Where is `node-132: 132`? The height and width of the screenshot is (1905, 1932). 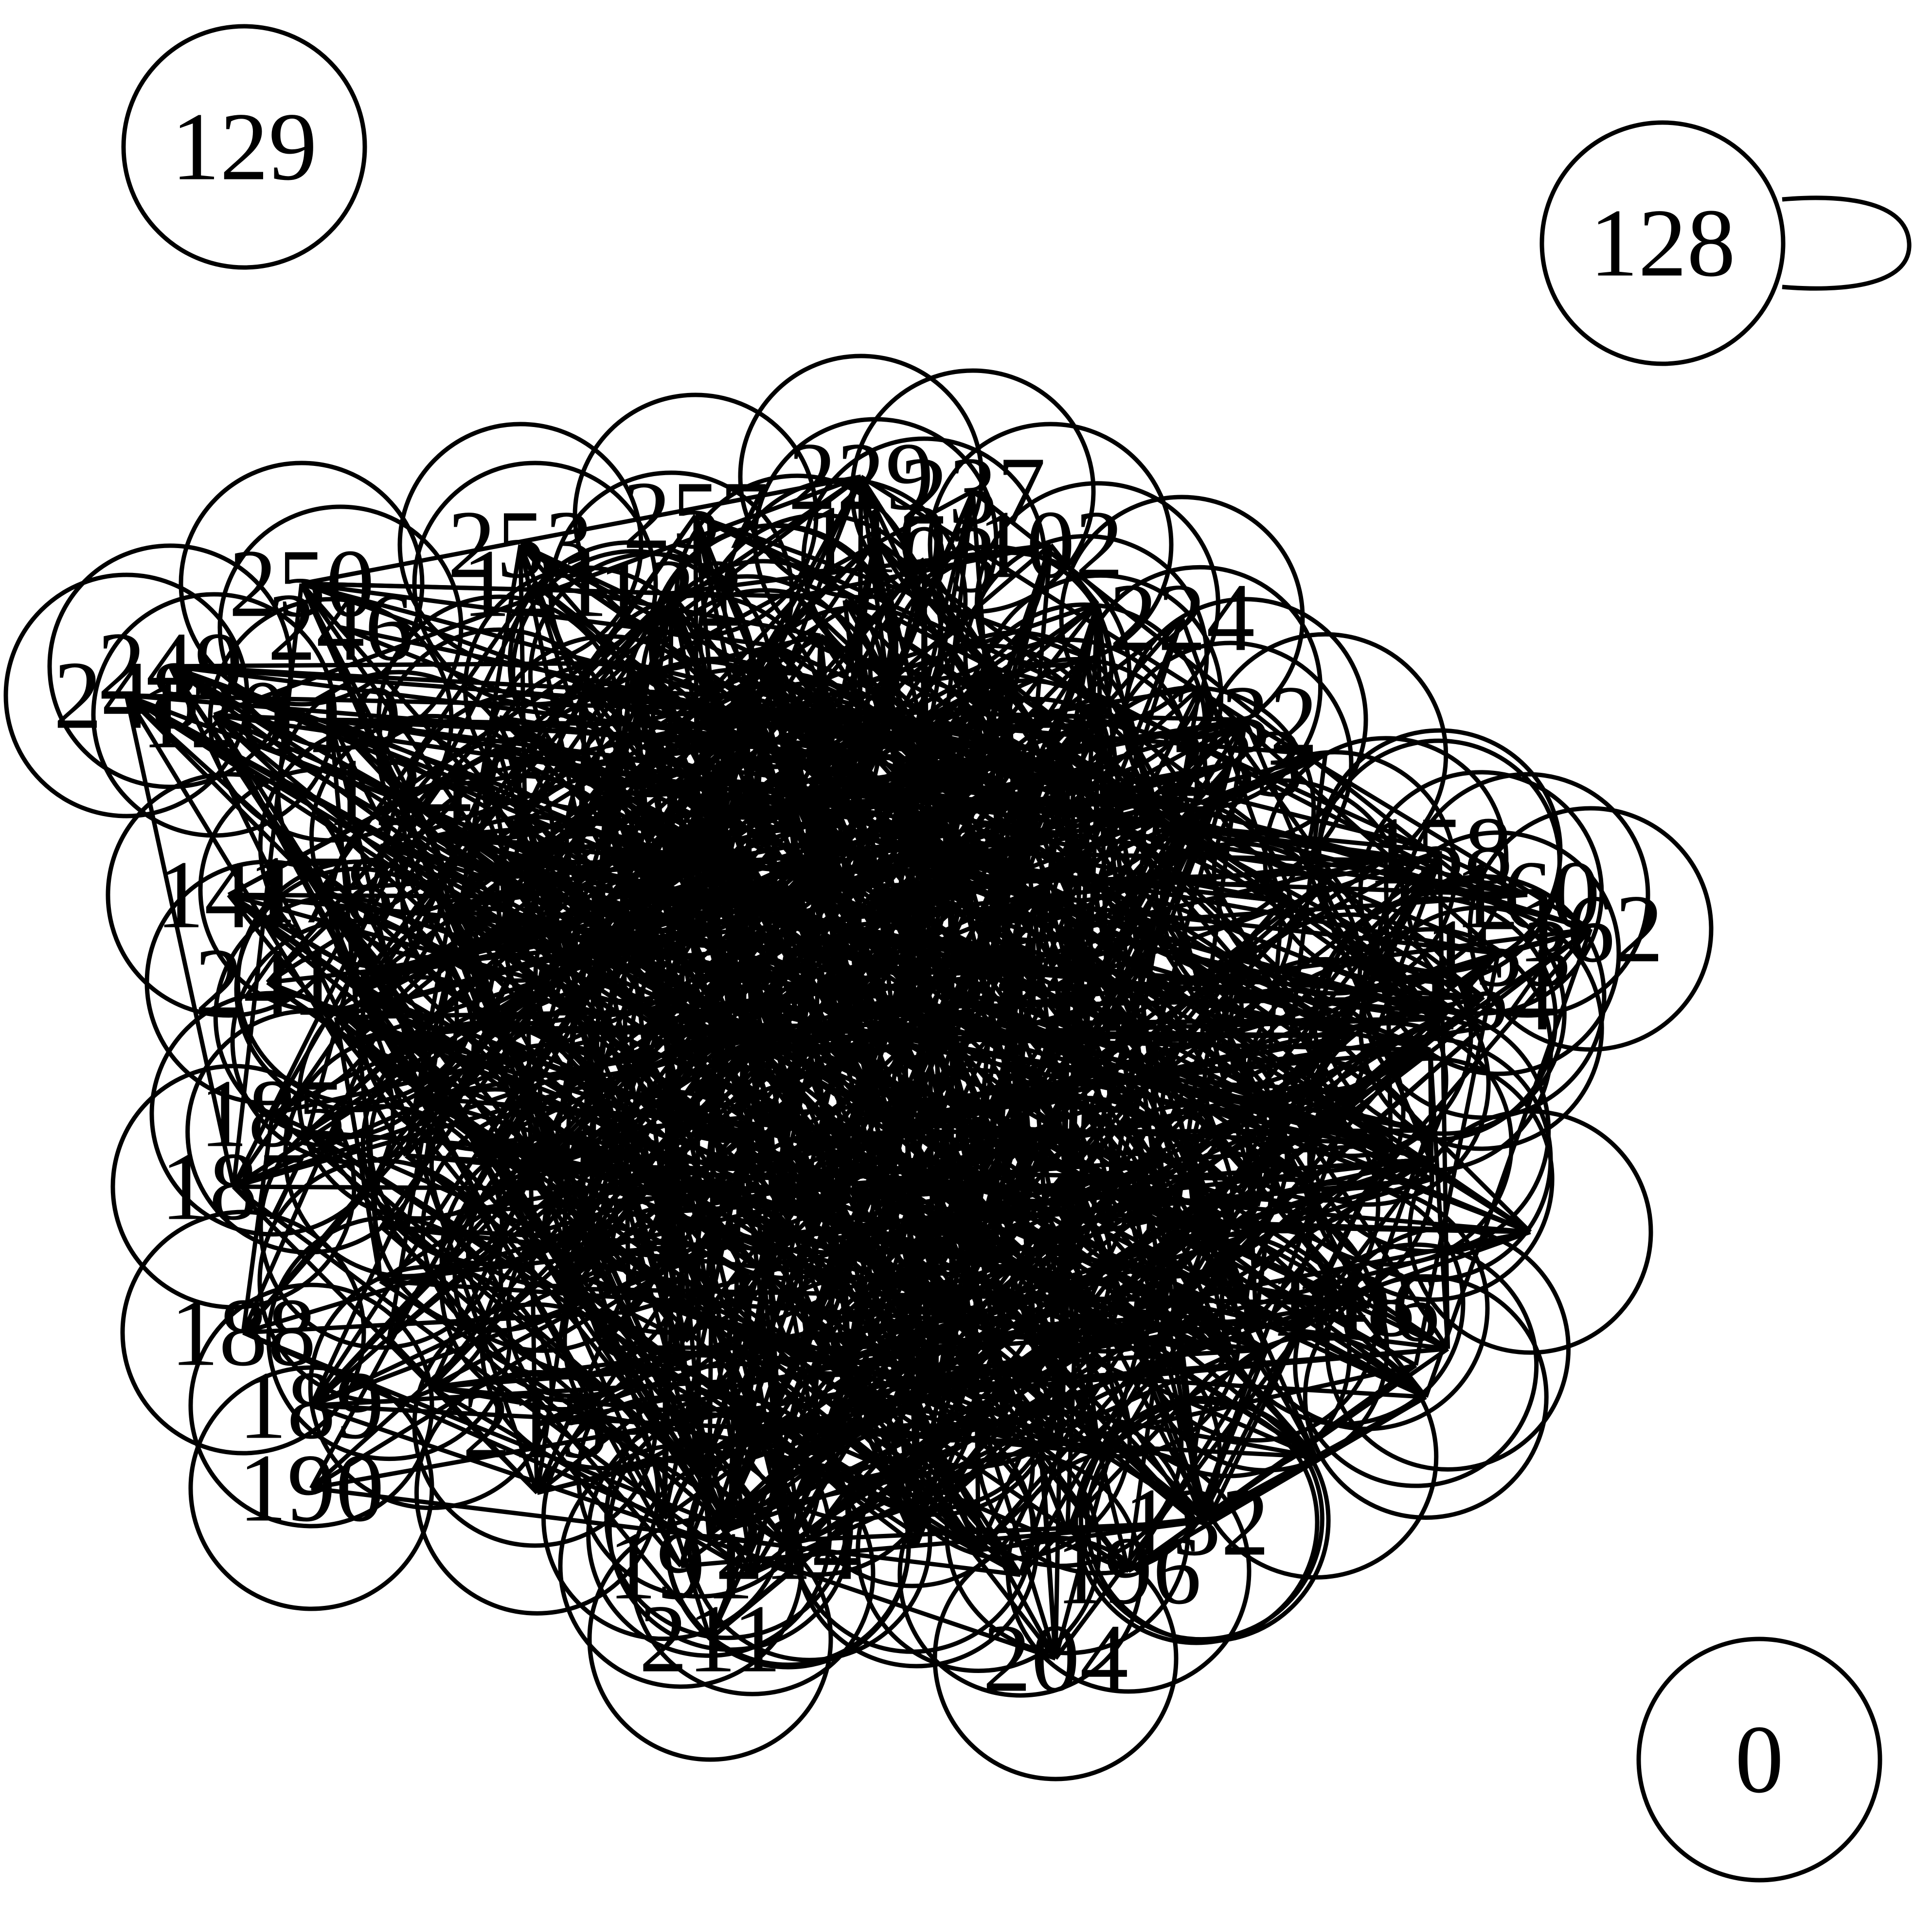
node-132: 132 is located at coordinates (1196, 1522).